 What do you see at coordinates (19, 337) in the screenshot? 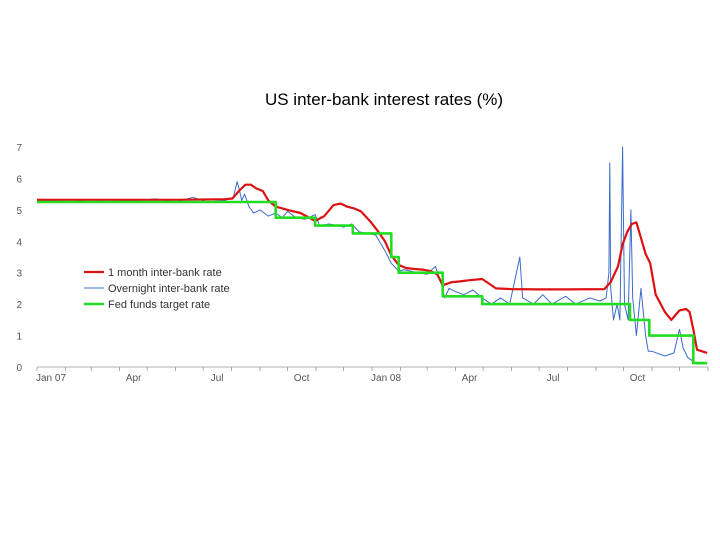
I see `y-tick-label: 1` at bounding box center [19, 337].